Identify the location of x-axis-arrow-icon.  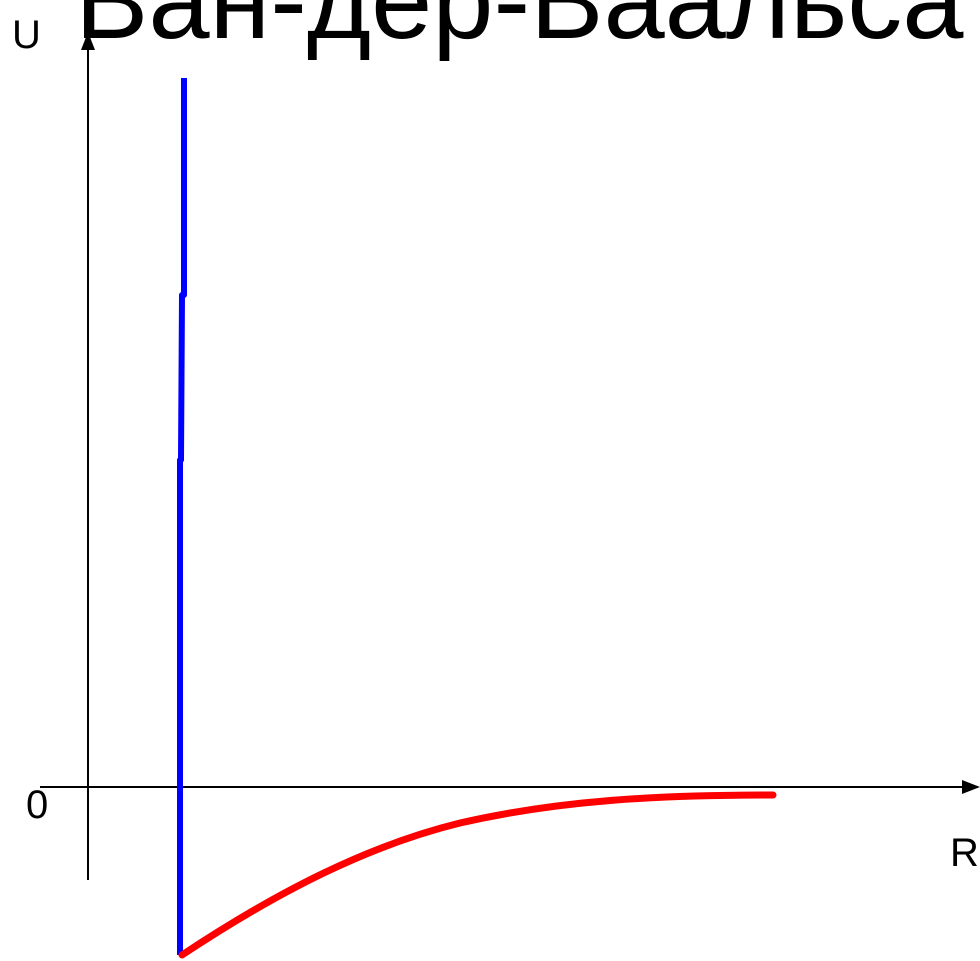
(971, 787).